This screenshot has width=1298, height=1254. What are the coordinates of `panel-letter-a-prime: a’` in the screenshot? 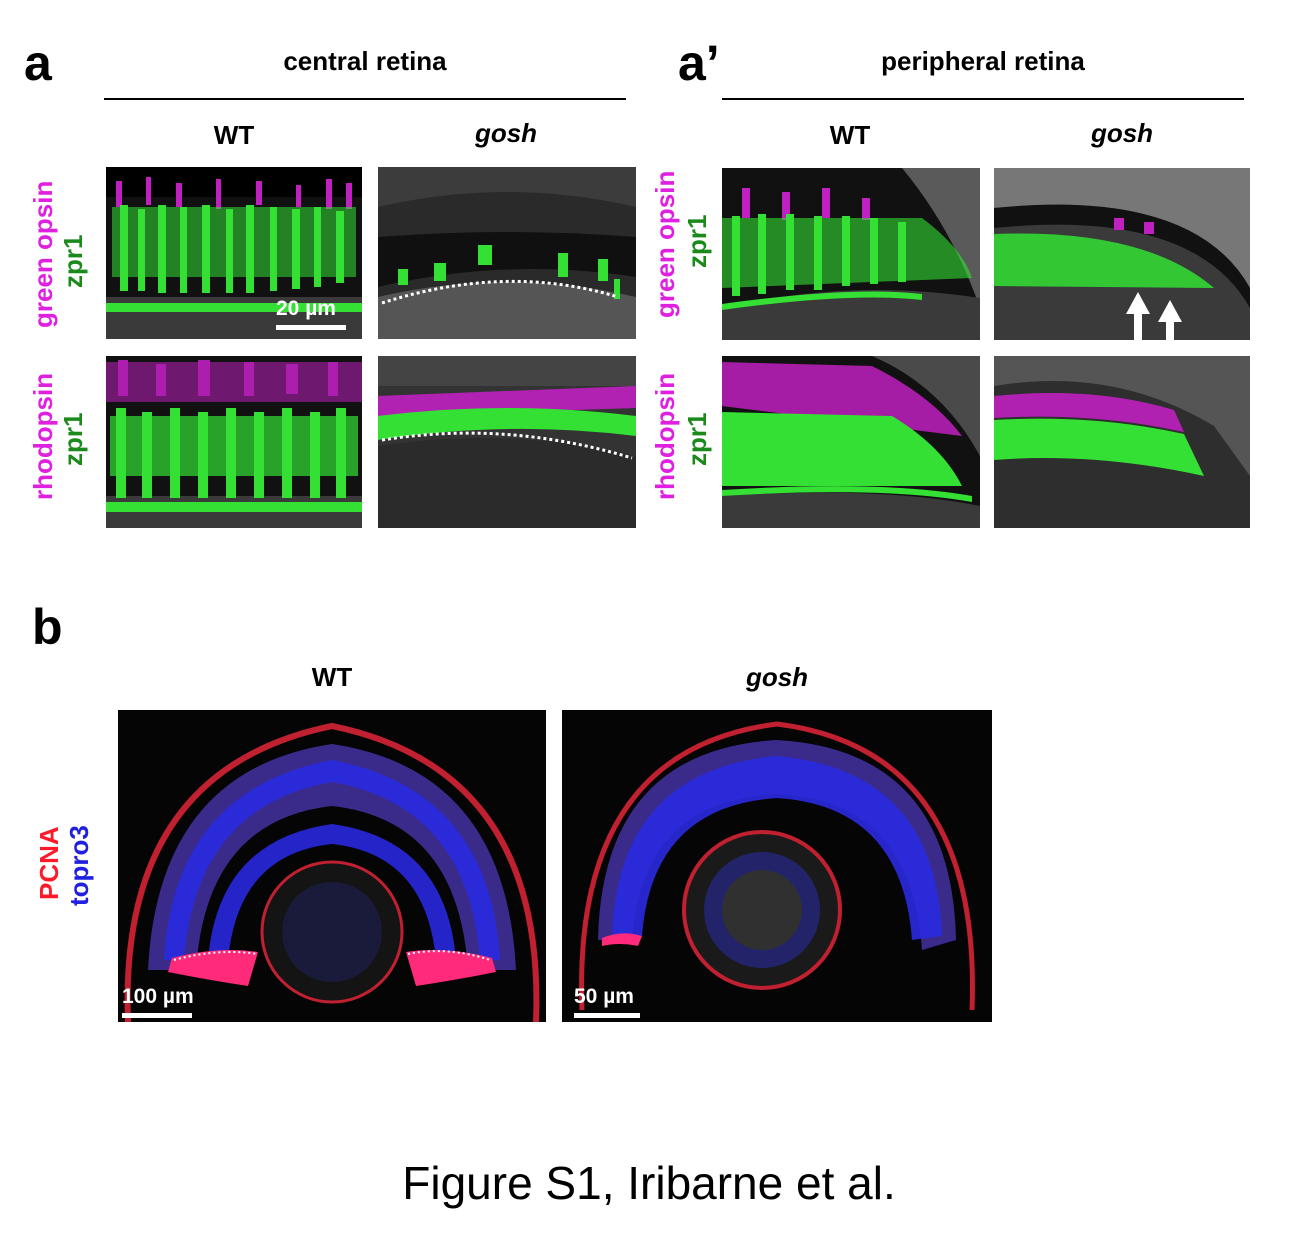 It's located at (699, 63).